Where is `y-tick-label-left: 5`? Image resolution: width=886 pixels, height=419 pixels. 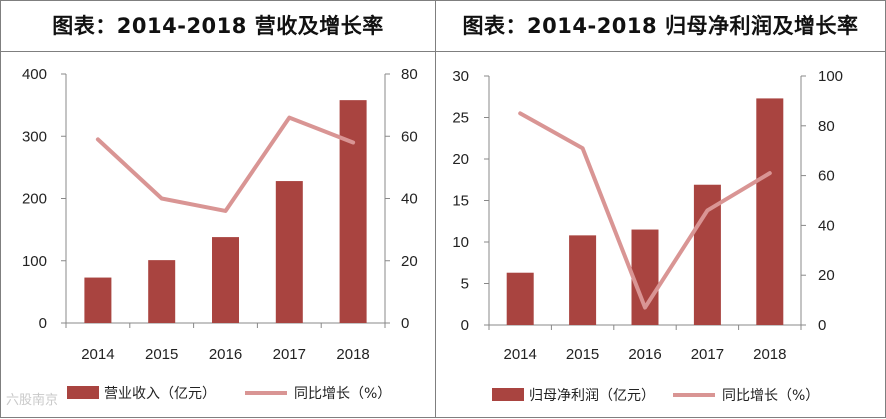 y-tick-label-left: 5 is located at coordinates (465, 284).